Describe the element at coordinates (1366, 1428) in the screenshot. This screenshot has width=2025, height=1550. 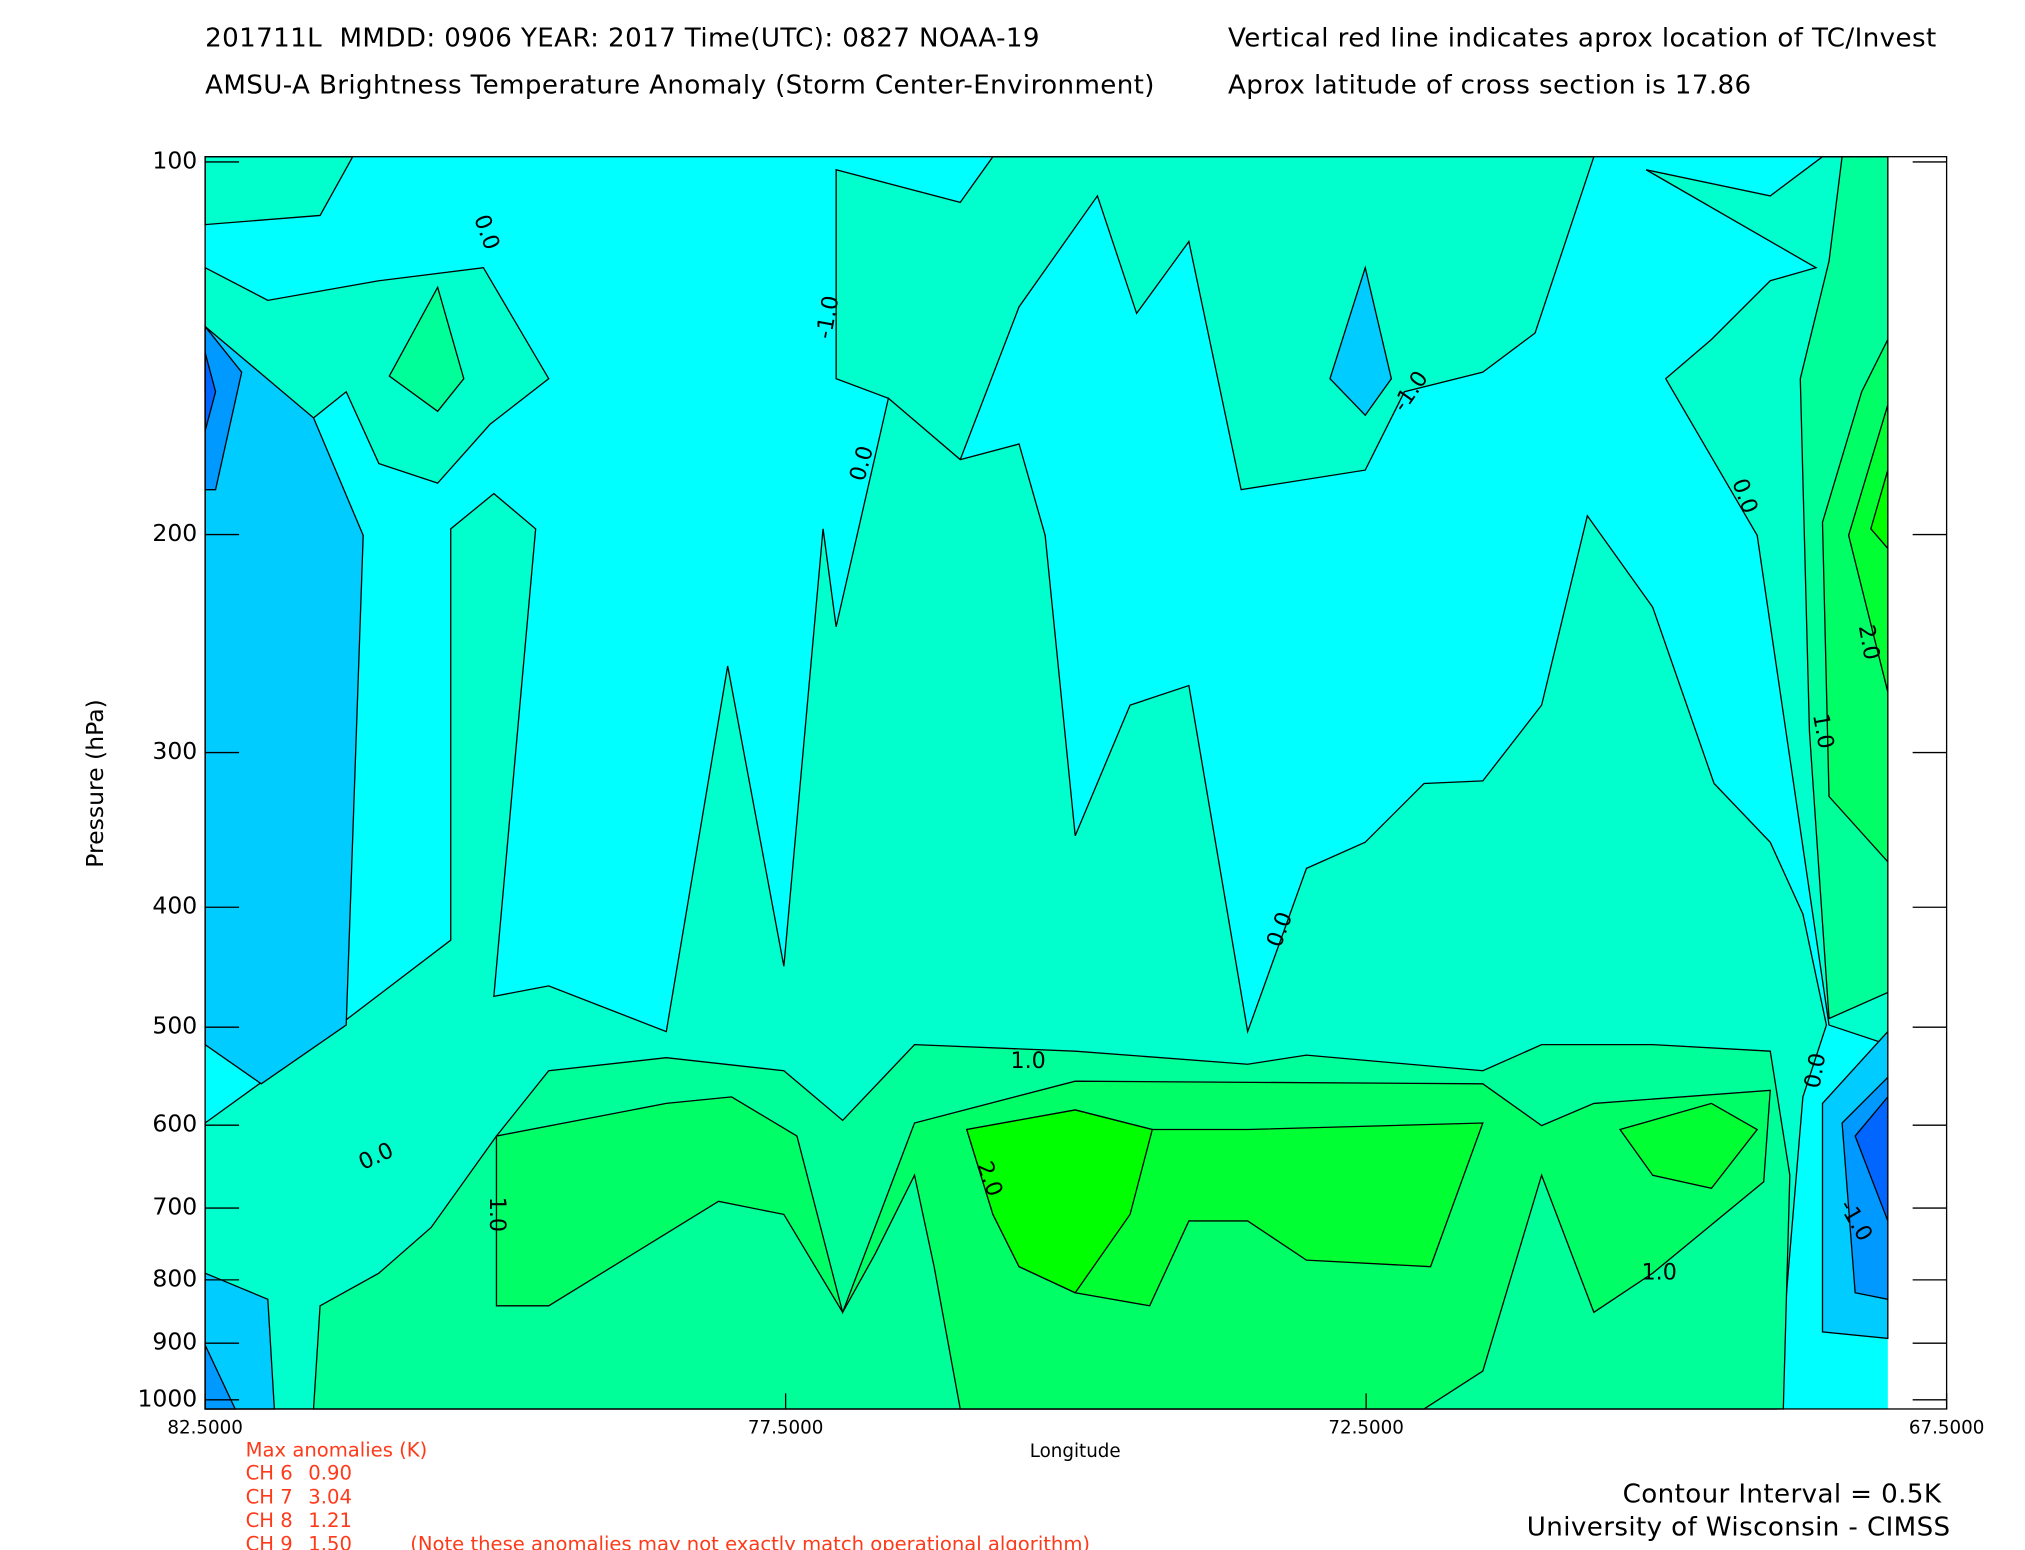
I see `x-tick-label: 72.5000` at that location.